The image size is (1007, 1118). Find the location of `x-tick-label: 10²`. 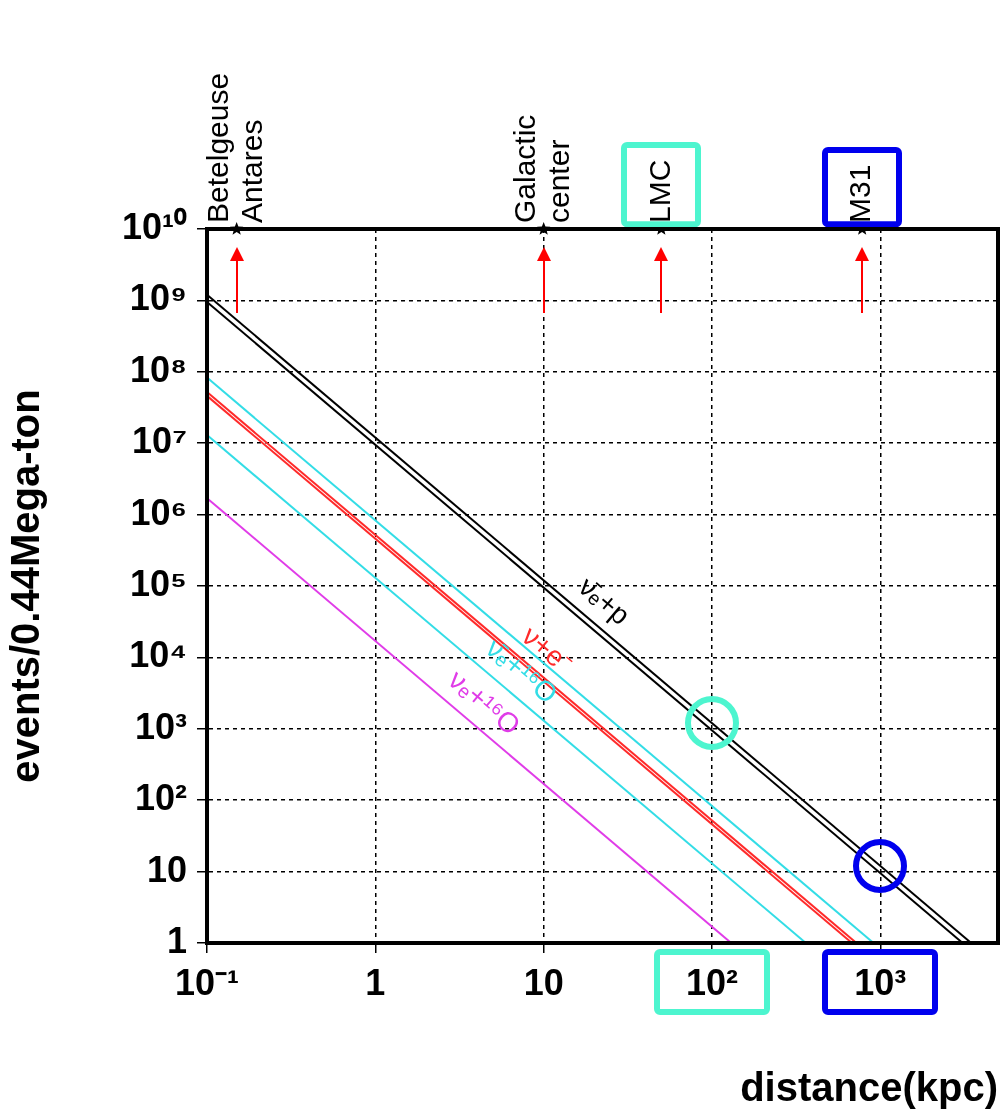

x-tick-label: 10² is located at coordinates (712, 982).